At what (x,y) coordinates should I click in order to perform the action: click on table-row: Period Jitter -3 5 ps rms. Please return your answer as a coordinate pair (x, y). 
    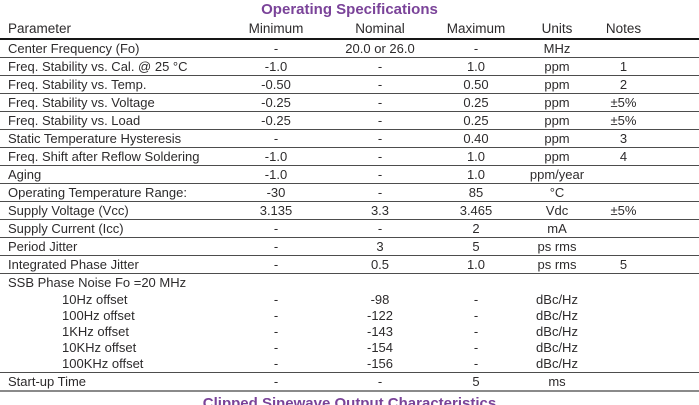
    Looking at the image, I should click on (349, 246).